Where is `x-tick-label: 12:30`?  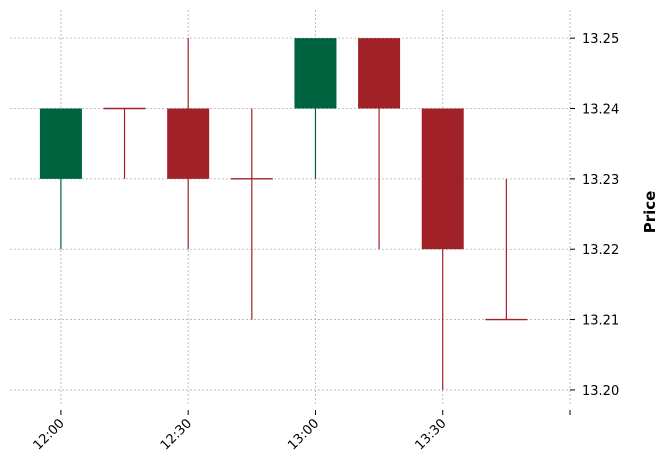 x-tick-label: 12:30 is located at coordinates (176, 434).